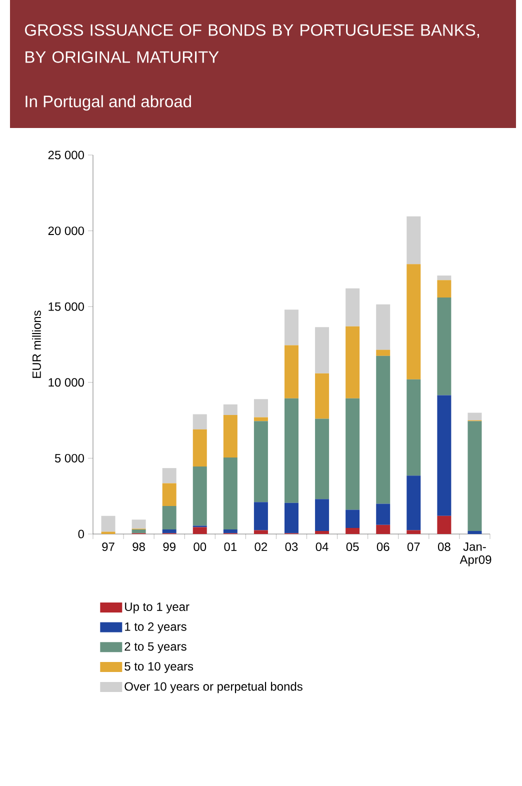 This screenshot has width=522, height=786. I want to click on x-tick-label: 97, so click(108, 547).